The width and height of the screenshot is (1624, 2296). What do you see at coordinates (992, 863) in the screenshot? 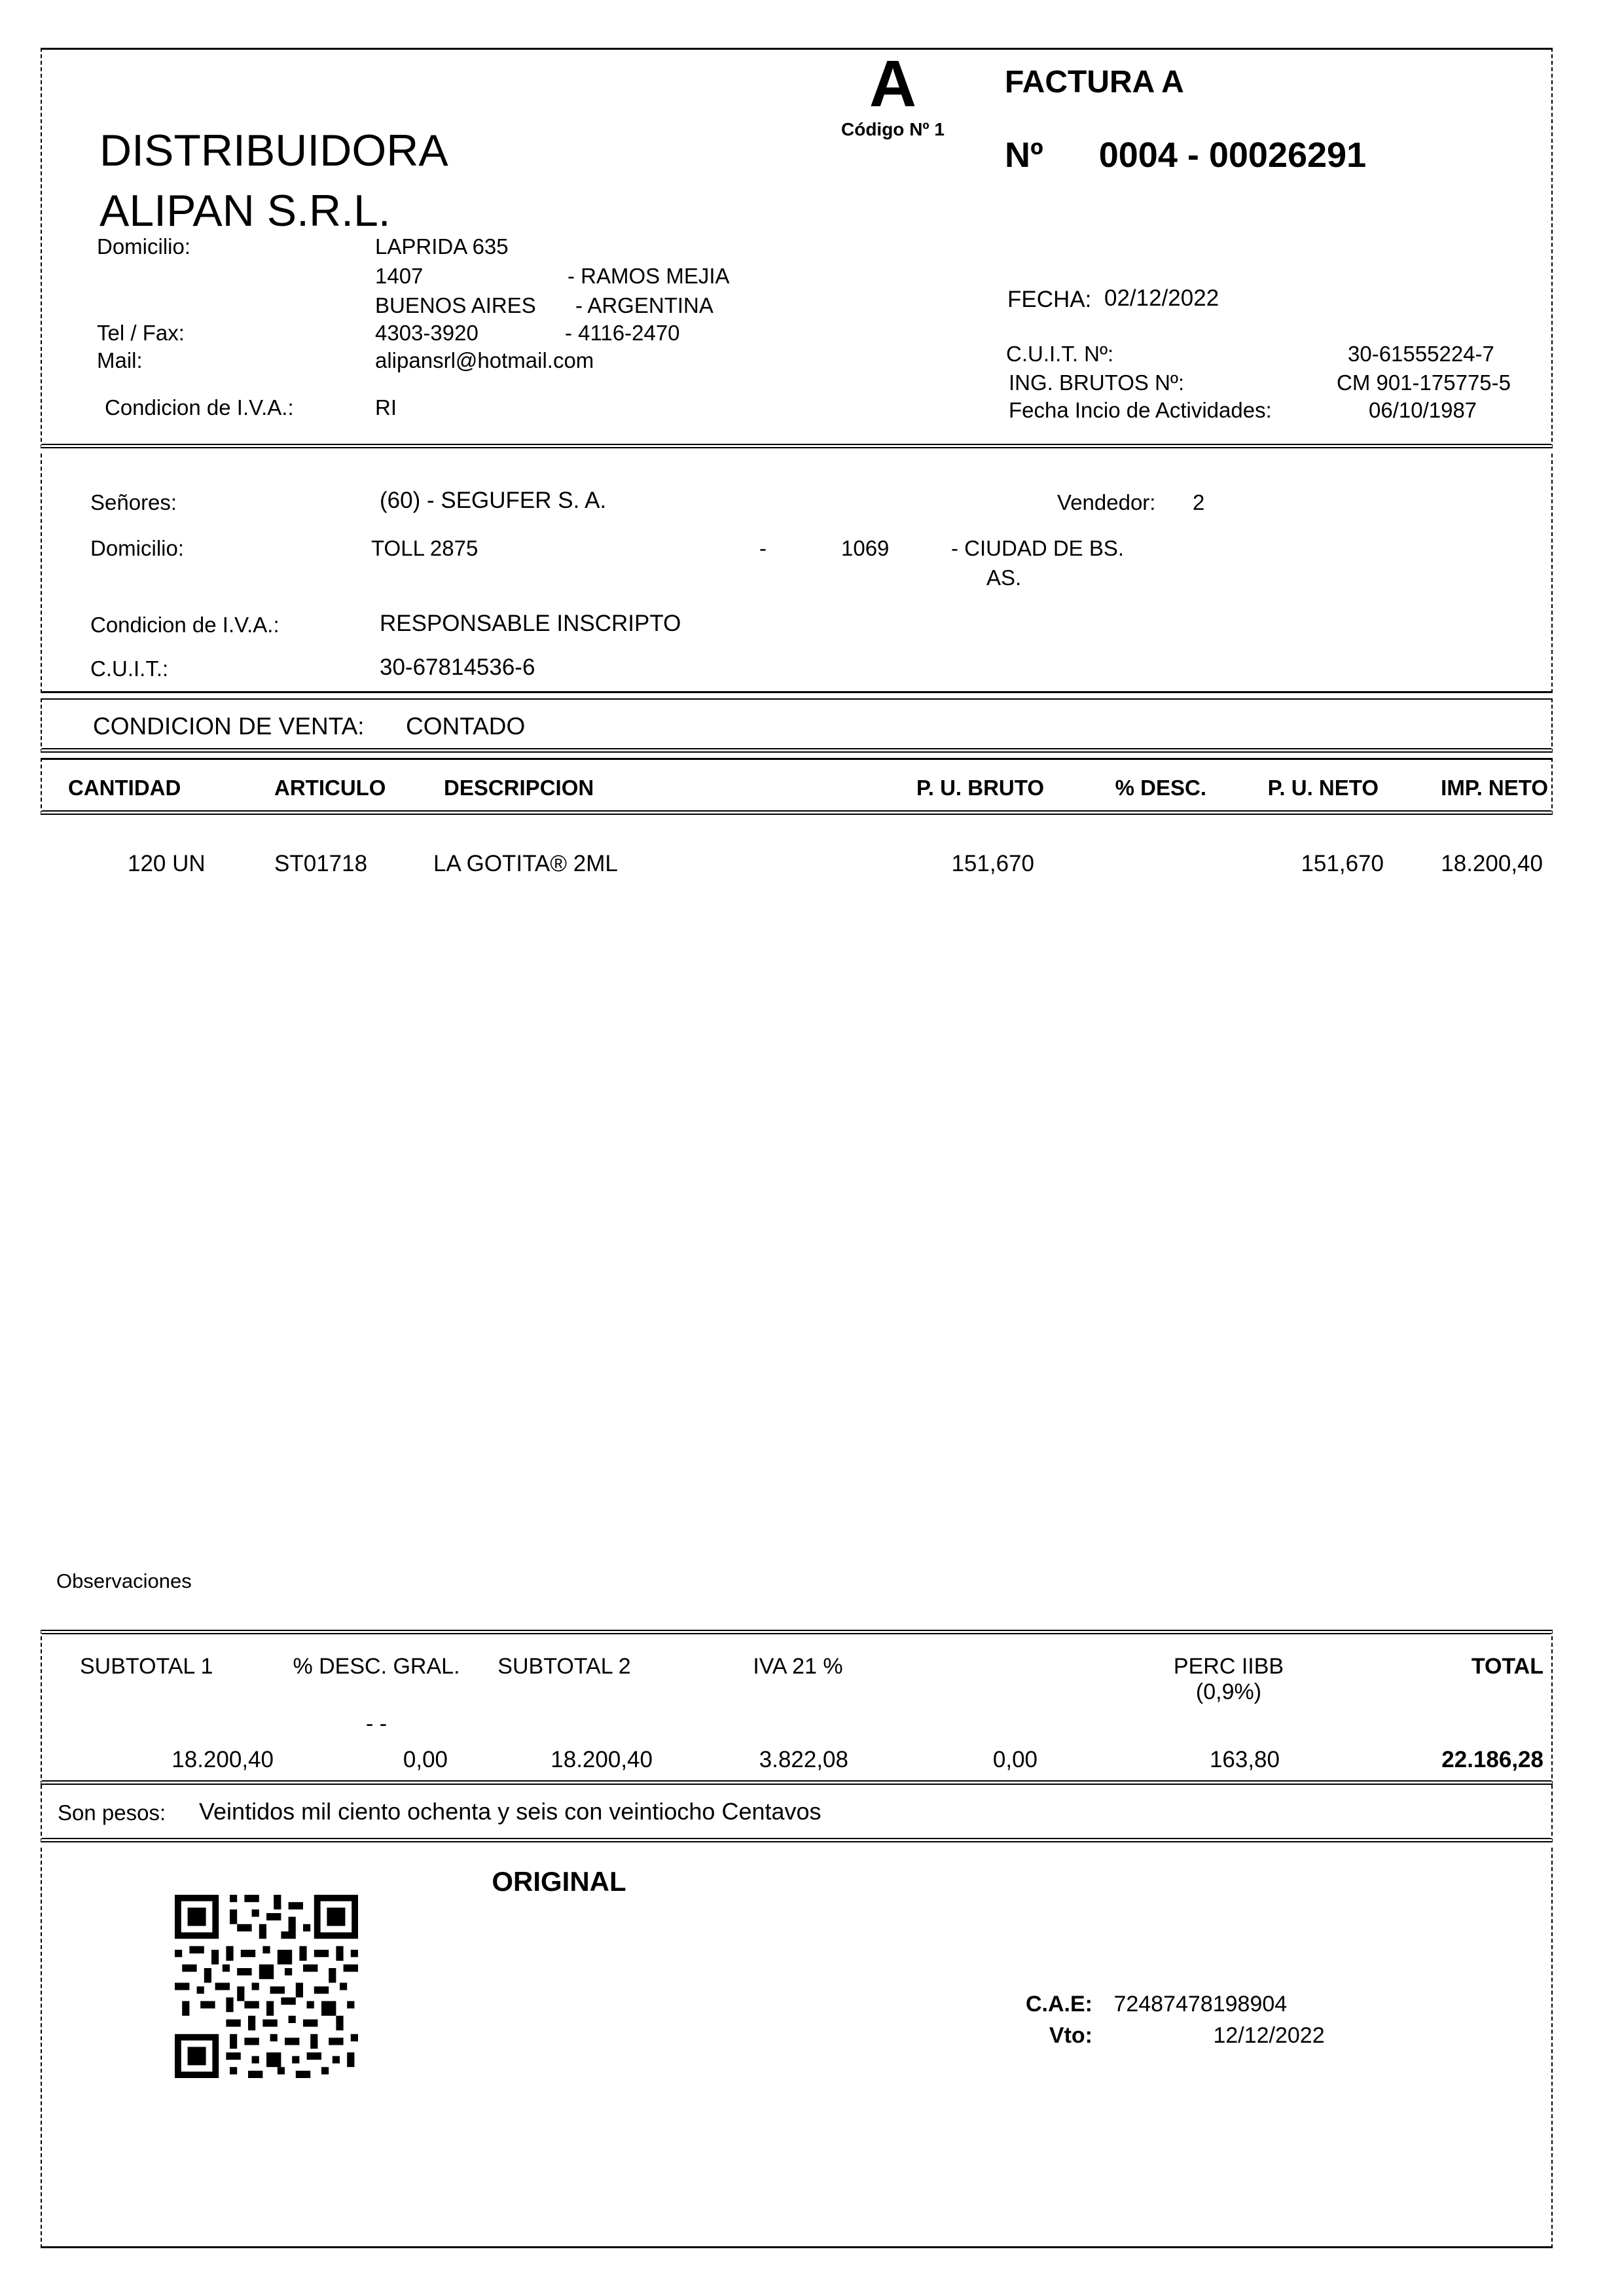
I see `item-pu-bruto: 151,670` at bounding box center [992, 863].